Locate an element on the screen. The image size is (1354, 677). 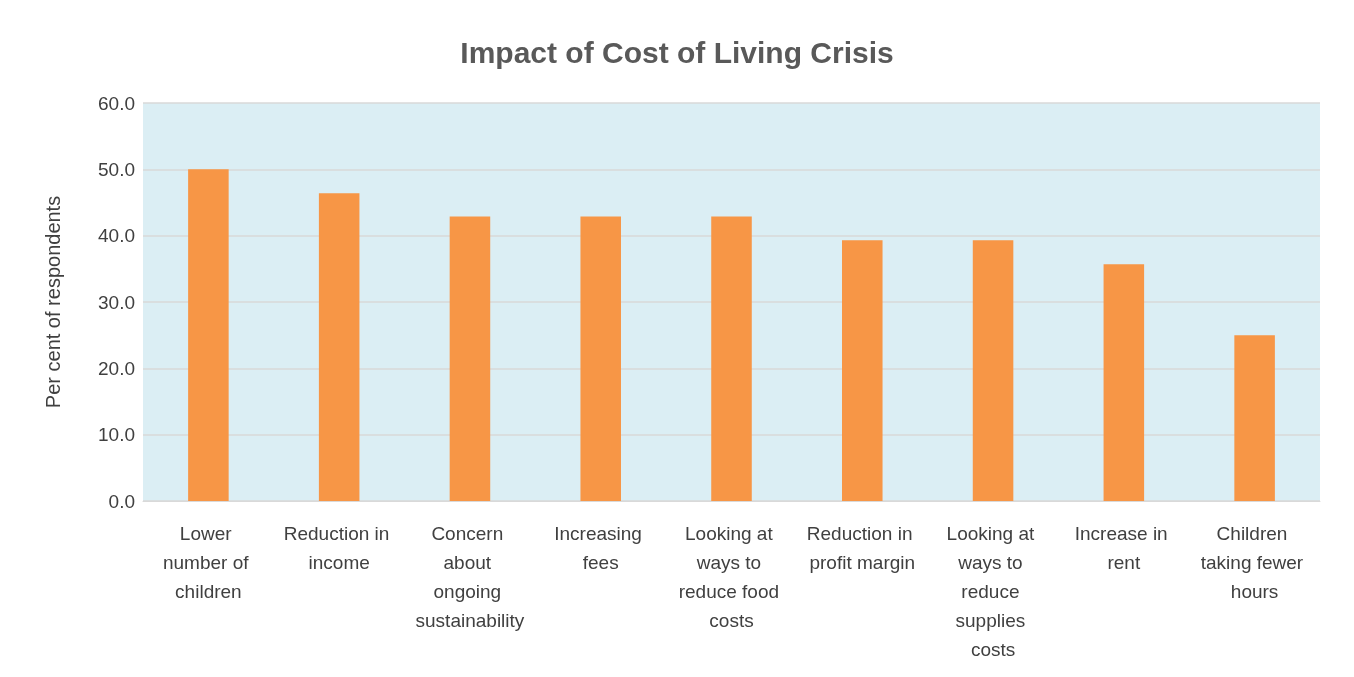
x-tick-label: Reduction in income is located at coordinates (339, 548).